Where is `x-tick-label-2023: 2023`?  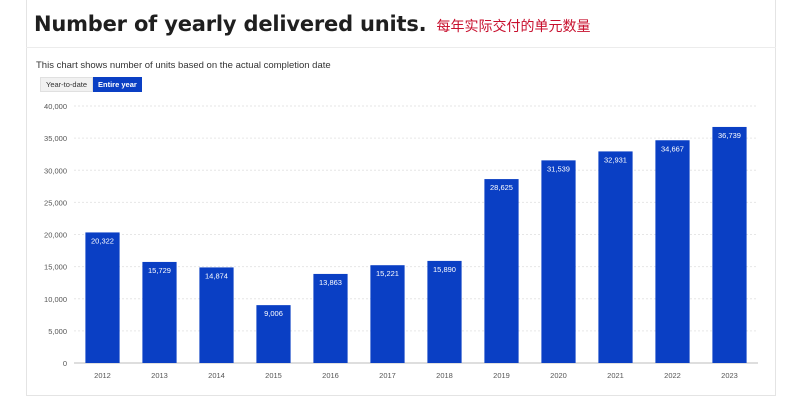 x-tick-label-2023: 2023 is located at coordinates (729, 375).